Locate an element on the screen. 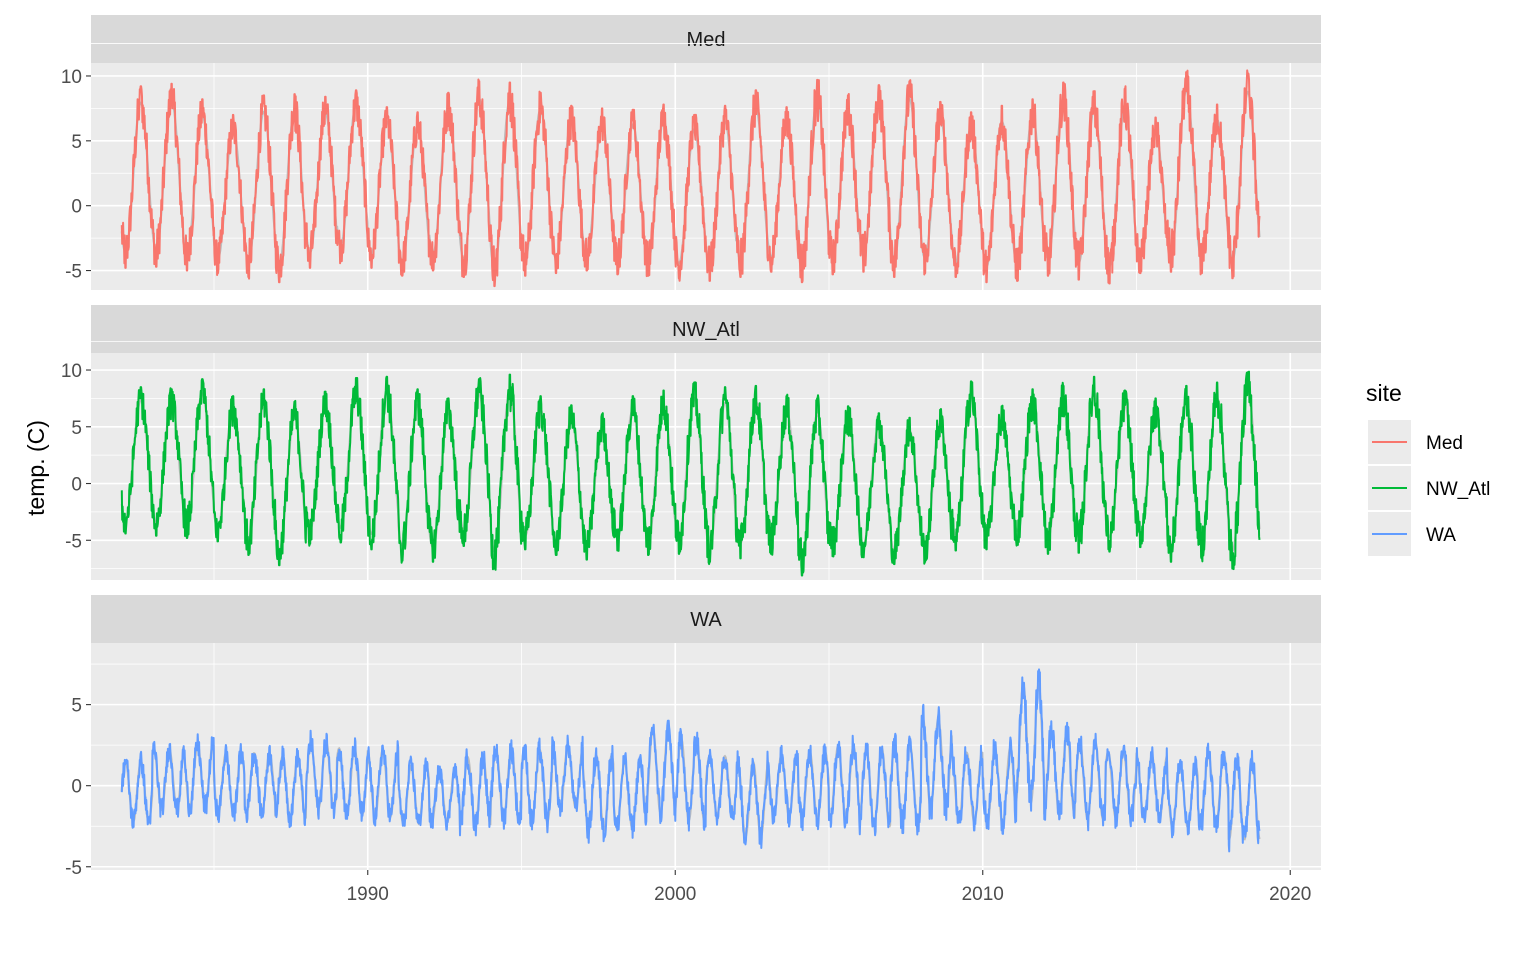 The width and height of the screenshot is (1536, 960). x-axis: 1990 2000 2010 2020 is located at coordinates (829, 887).